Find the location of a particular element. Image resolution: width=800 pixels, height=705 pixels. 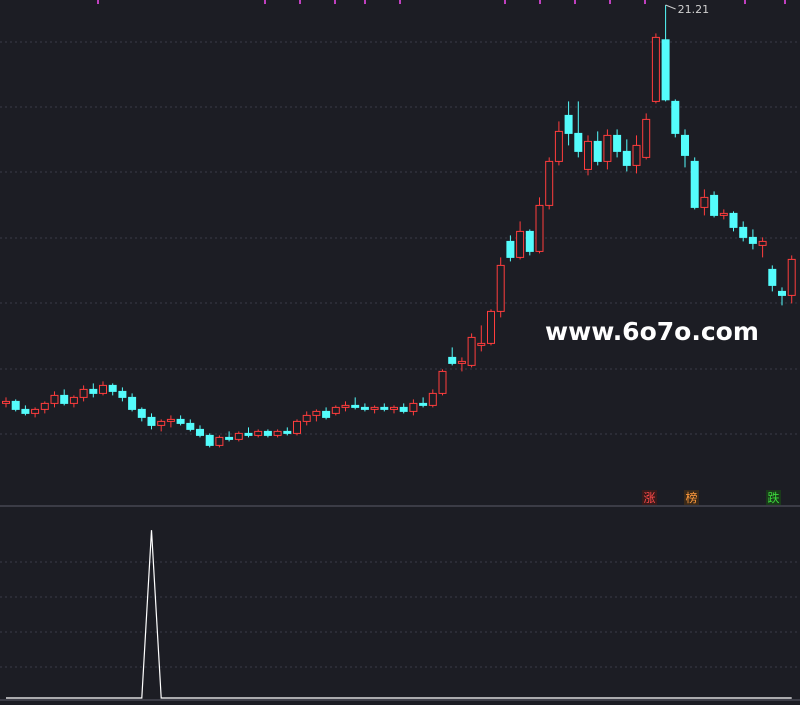

high-pointer is located at coordinates (670, 7).